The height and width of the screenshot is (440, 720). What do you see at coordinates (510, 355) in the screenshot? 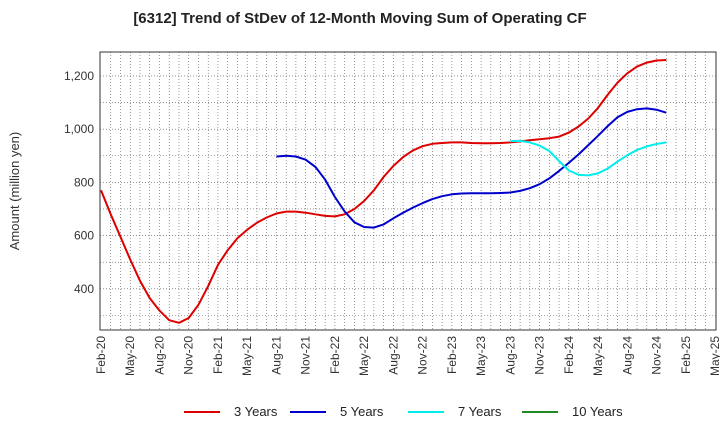
I see `x-tick-label: Aug-23` at bounding box center [510, 355].